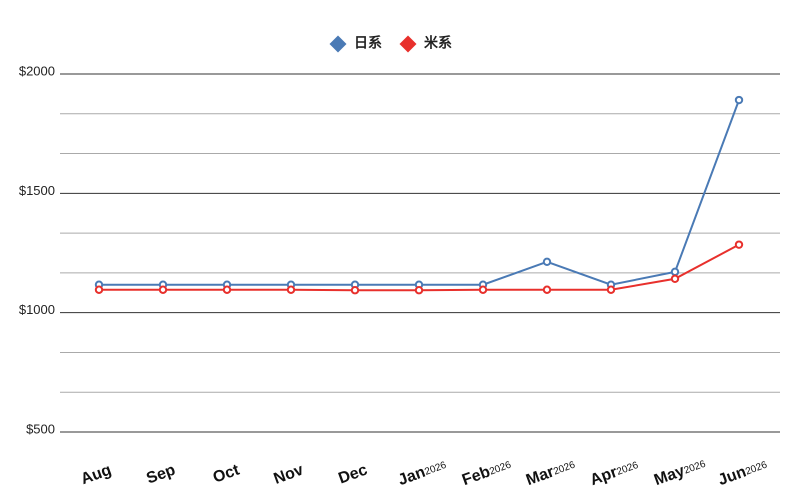 The height and width of the screenshot is (500, 800). Describe the element at coordinates (40, 428) in the screenshot. I see `y-tick-label: $500` at that location.